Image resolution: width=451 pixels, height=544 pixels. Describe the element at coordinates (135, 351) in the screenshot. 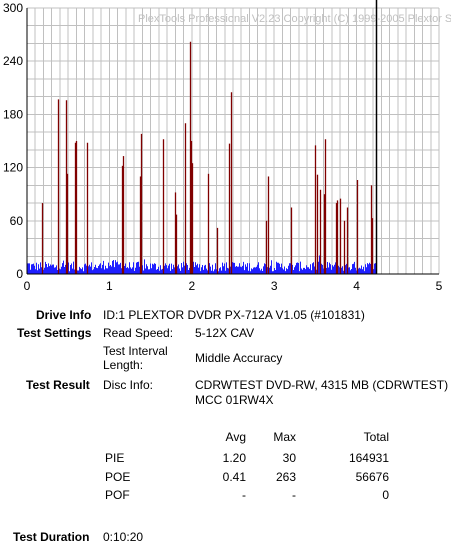

I see `test-interval-label-1: Test Interval` at that location.